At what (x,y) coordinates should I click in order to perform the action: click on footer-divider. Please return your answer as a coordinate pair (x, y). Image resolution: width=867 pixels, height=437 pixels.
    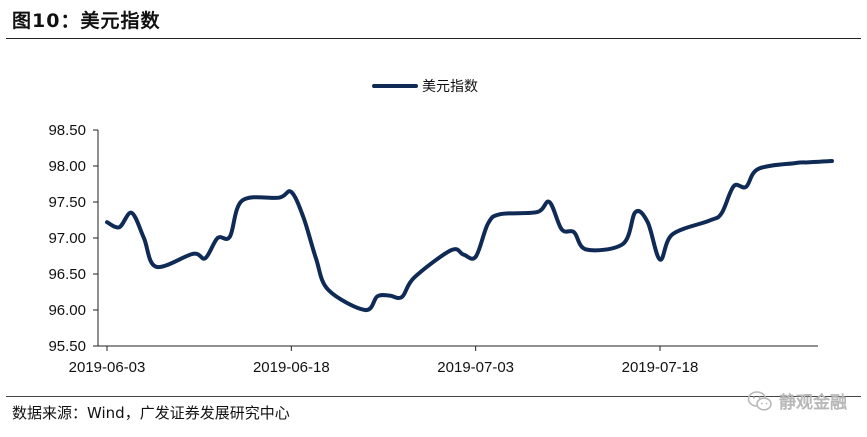
    Looking at the image, I should click on (433, 396).